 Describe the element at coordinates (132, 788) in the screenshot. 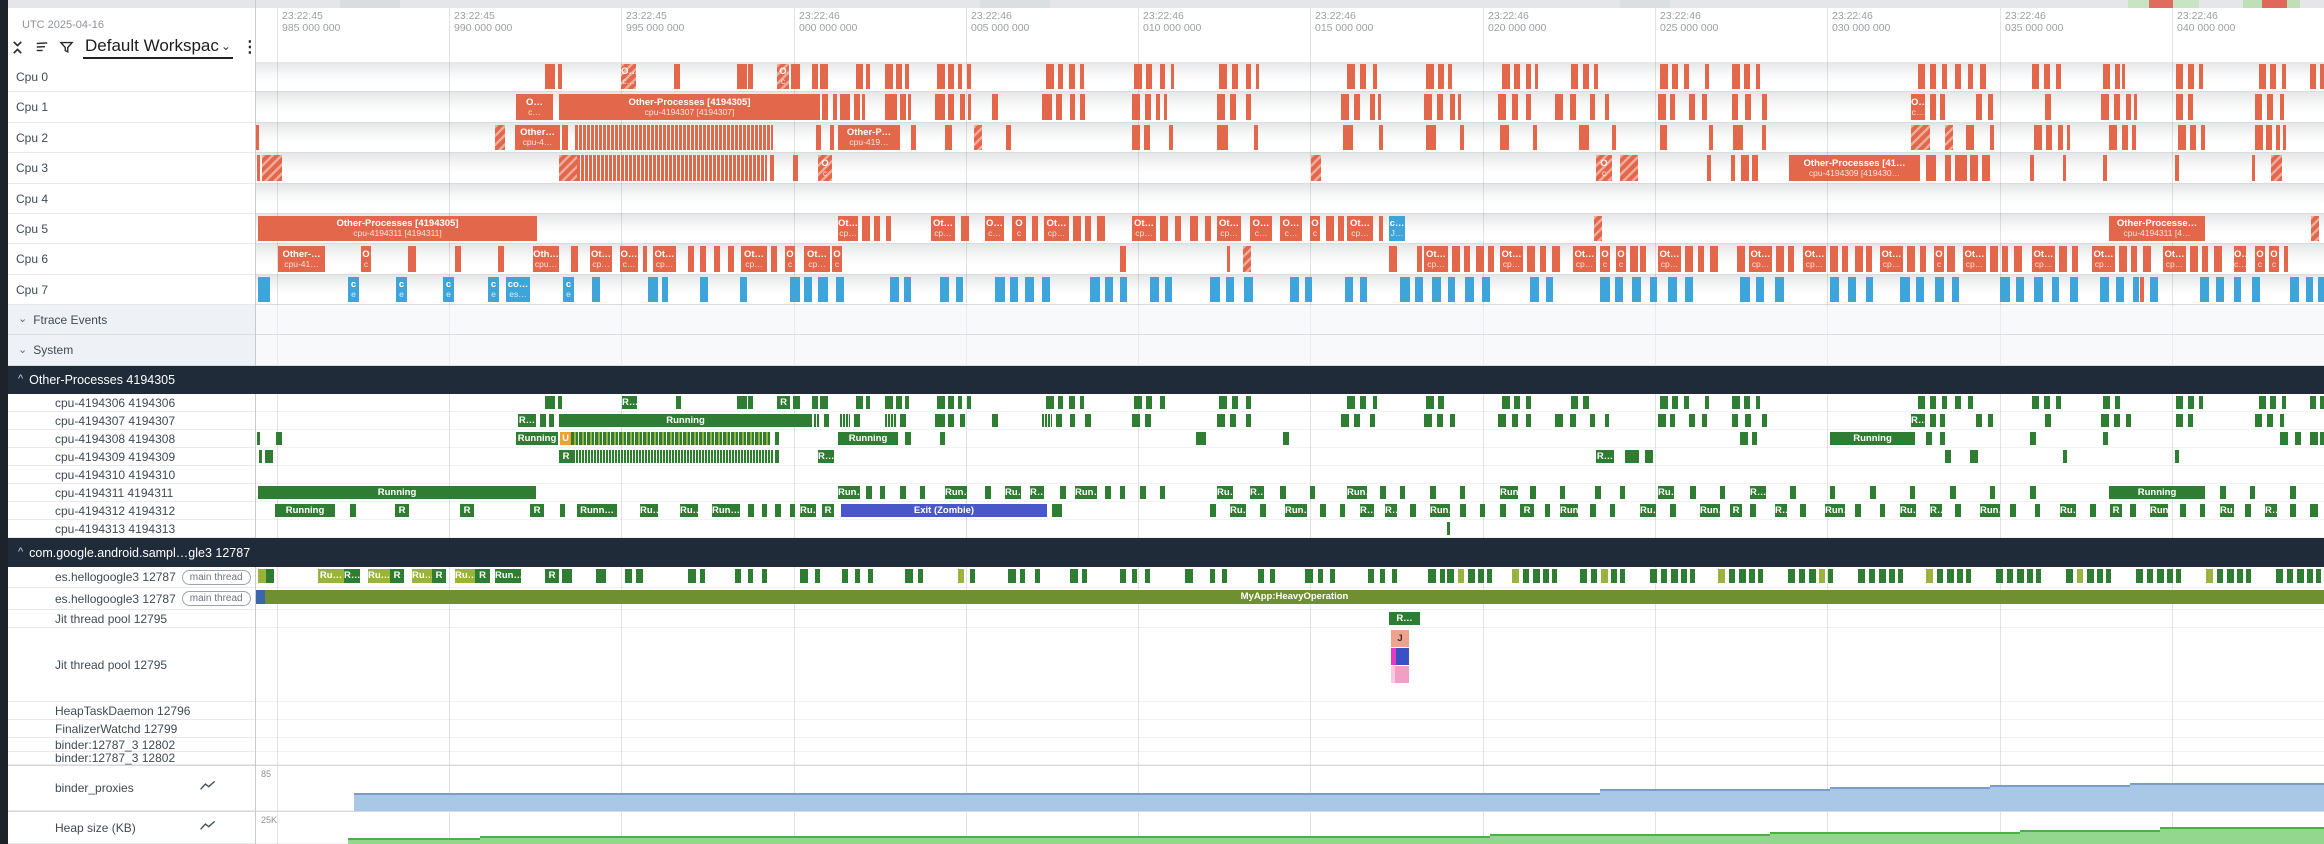

I see `track-shell-binder-proxies: binder_proxies` at that location.